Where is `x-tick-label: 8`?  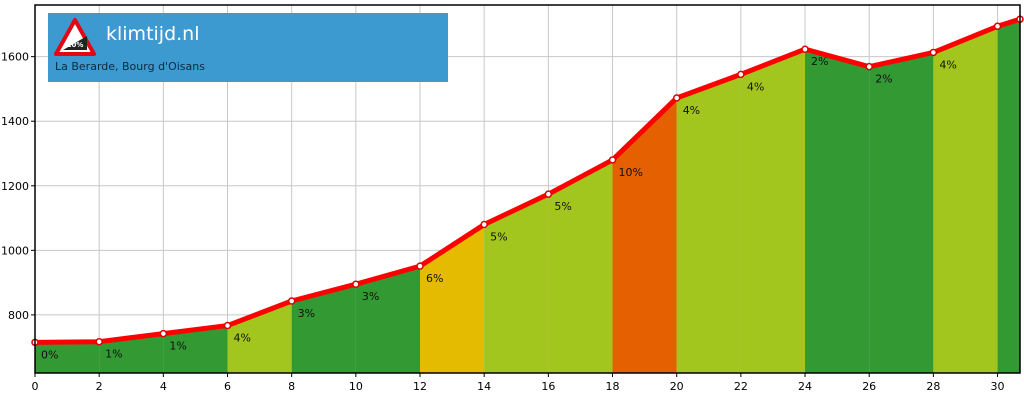 x-tick-label: 8 is located at coordinates (291, 386).